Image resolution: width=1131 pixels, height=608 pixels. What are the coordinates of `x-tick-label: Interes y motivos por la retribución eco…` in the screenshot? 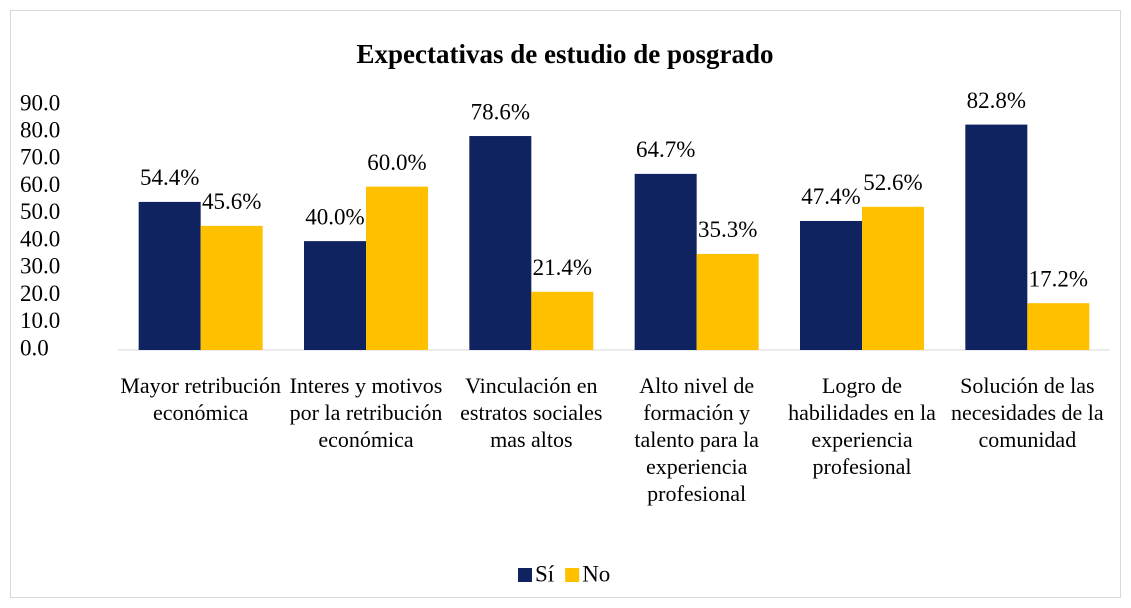 It's located at (366, 412).